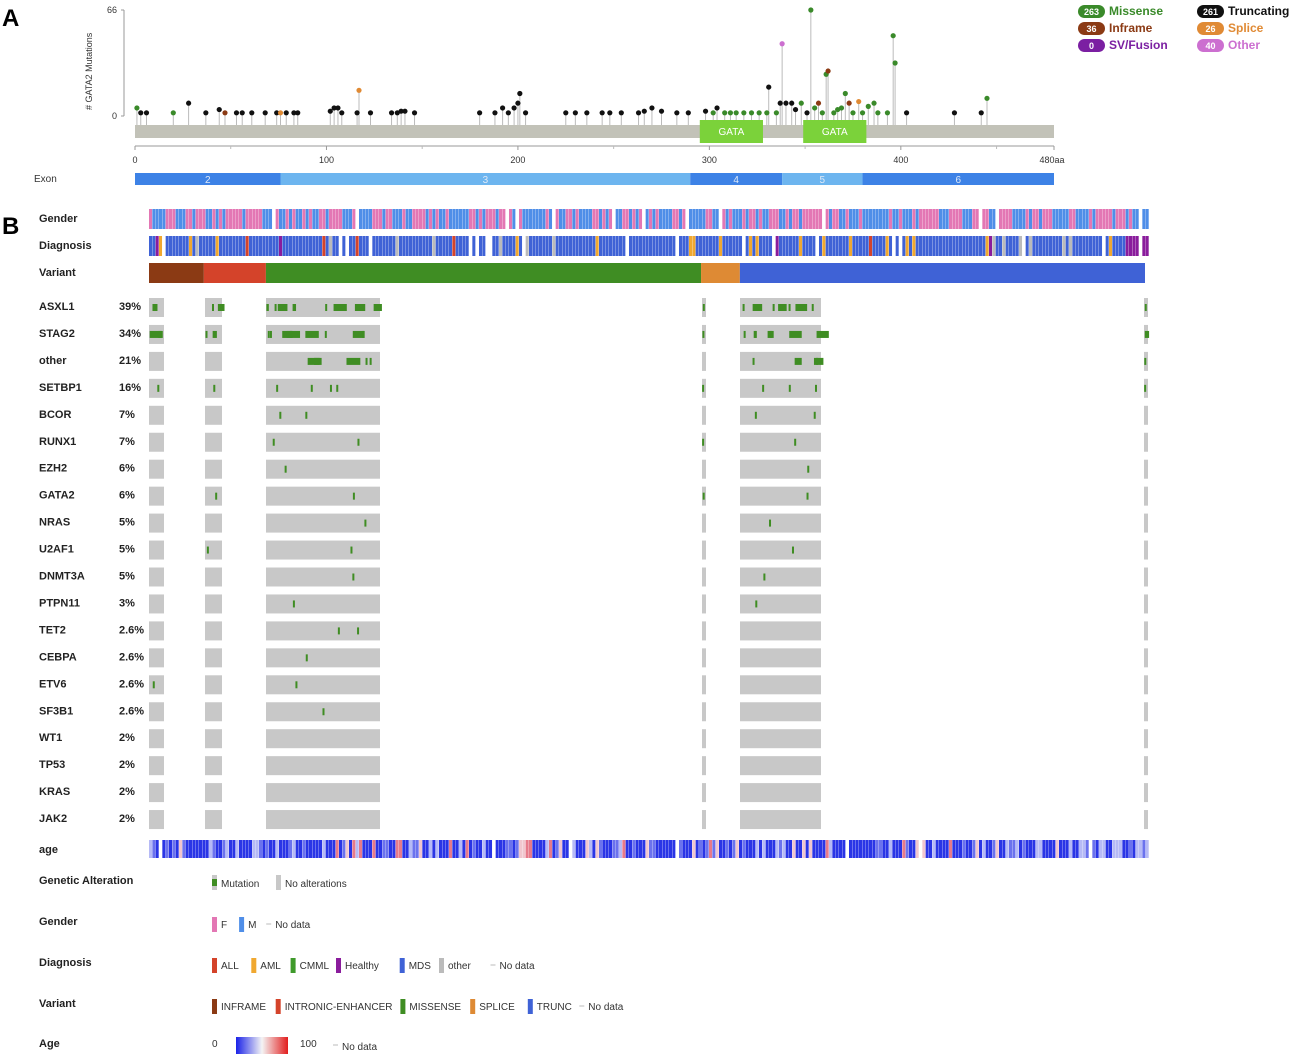 The width and height of the screenshot is (1298, 1057). What do you see at coordinates (215, 1044) in the screenshot?
I see `age-min-label: 0` at bounding box center [215, 1044].